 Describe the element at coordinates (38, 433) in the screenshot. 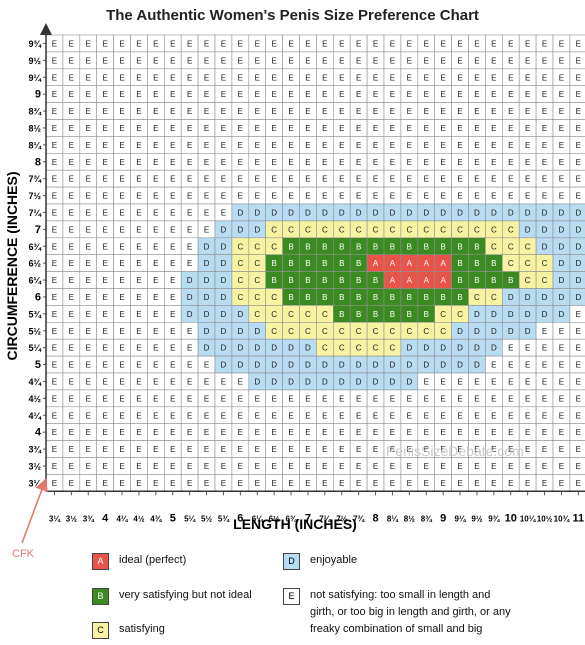

I see `y-tick-label: 4` at that location.